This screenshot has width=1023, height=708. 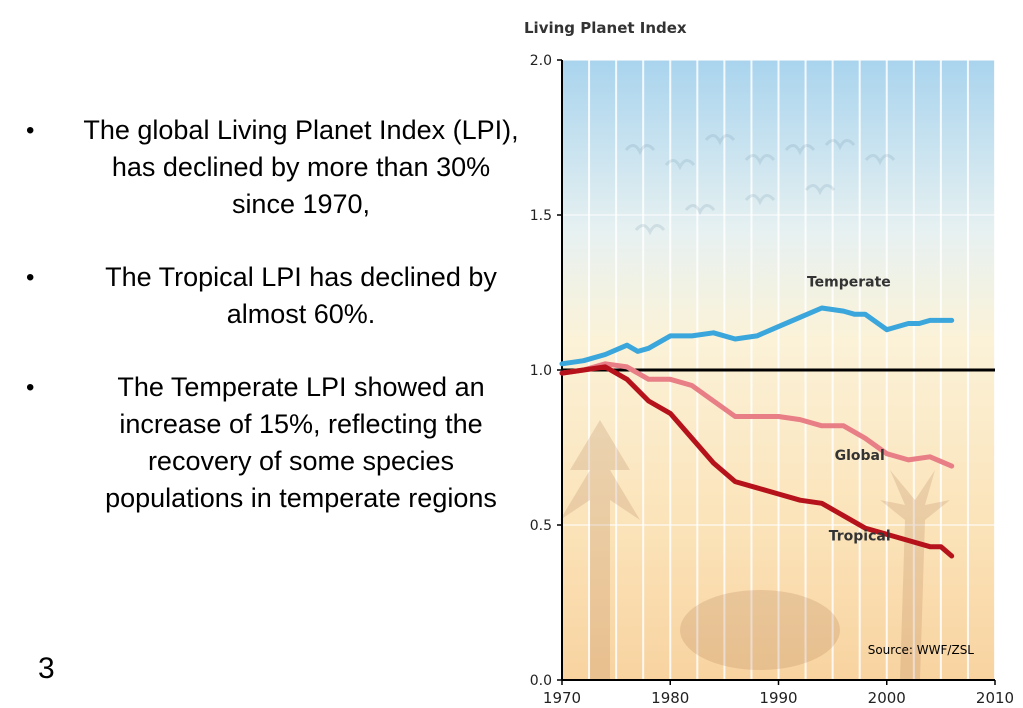 I want to click on x-tick-label: 1980, so click(x=670, y=698).